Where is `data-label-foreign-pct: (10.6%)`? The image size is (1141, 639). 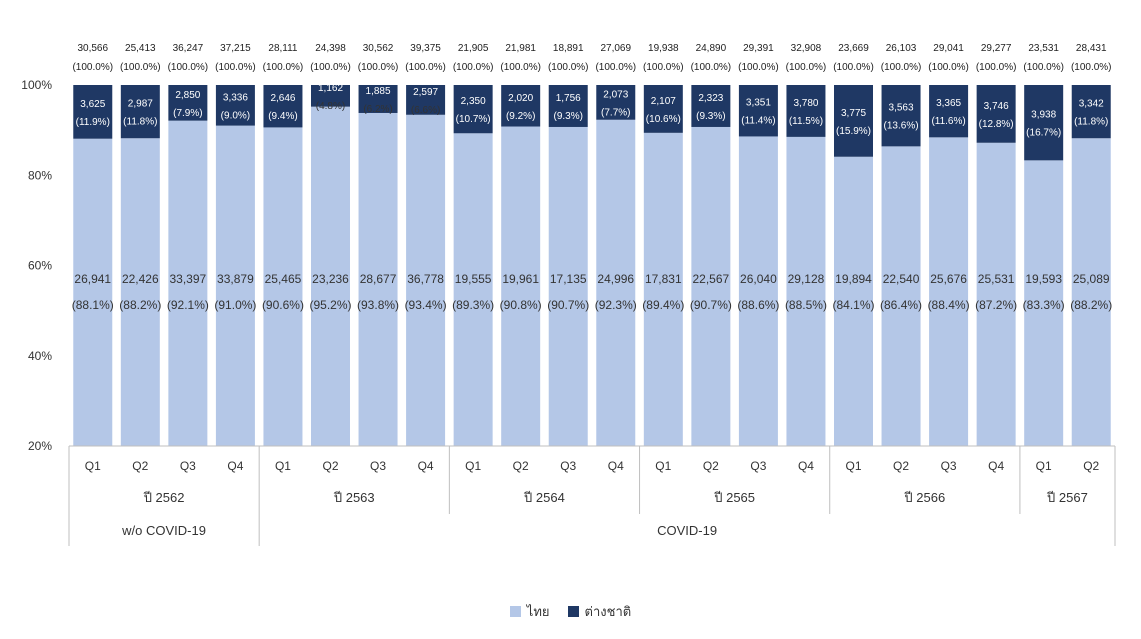 data-label-foreign-pct: (10.6%) is located at coordinates (663, 119).